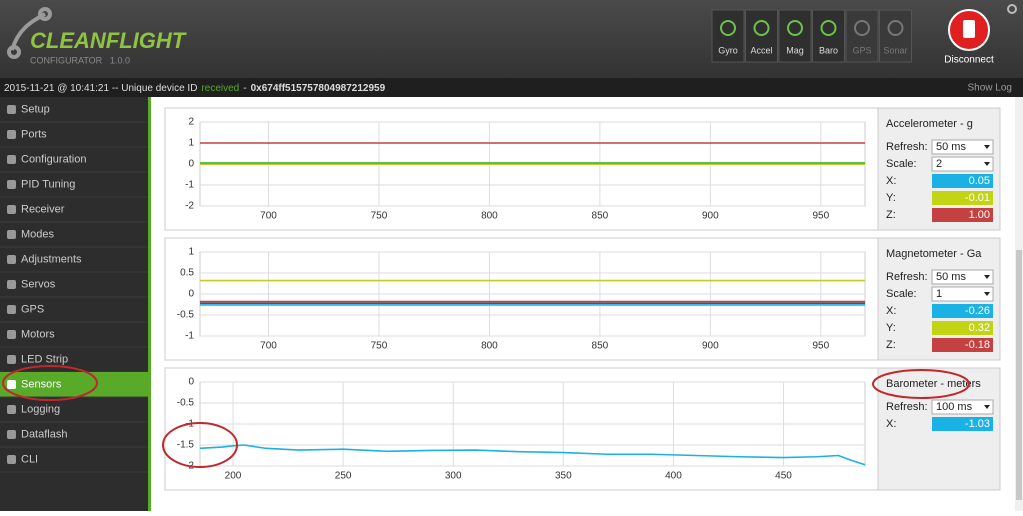 This screenshot has height=516, width=1023. I want to click on readout-value: -1.03, so click(977, 424).